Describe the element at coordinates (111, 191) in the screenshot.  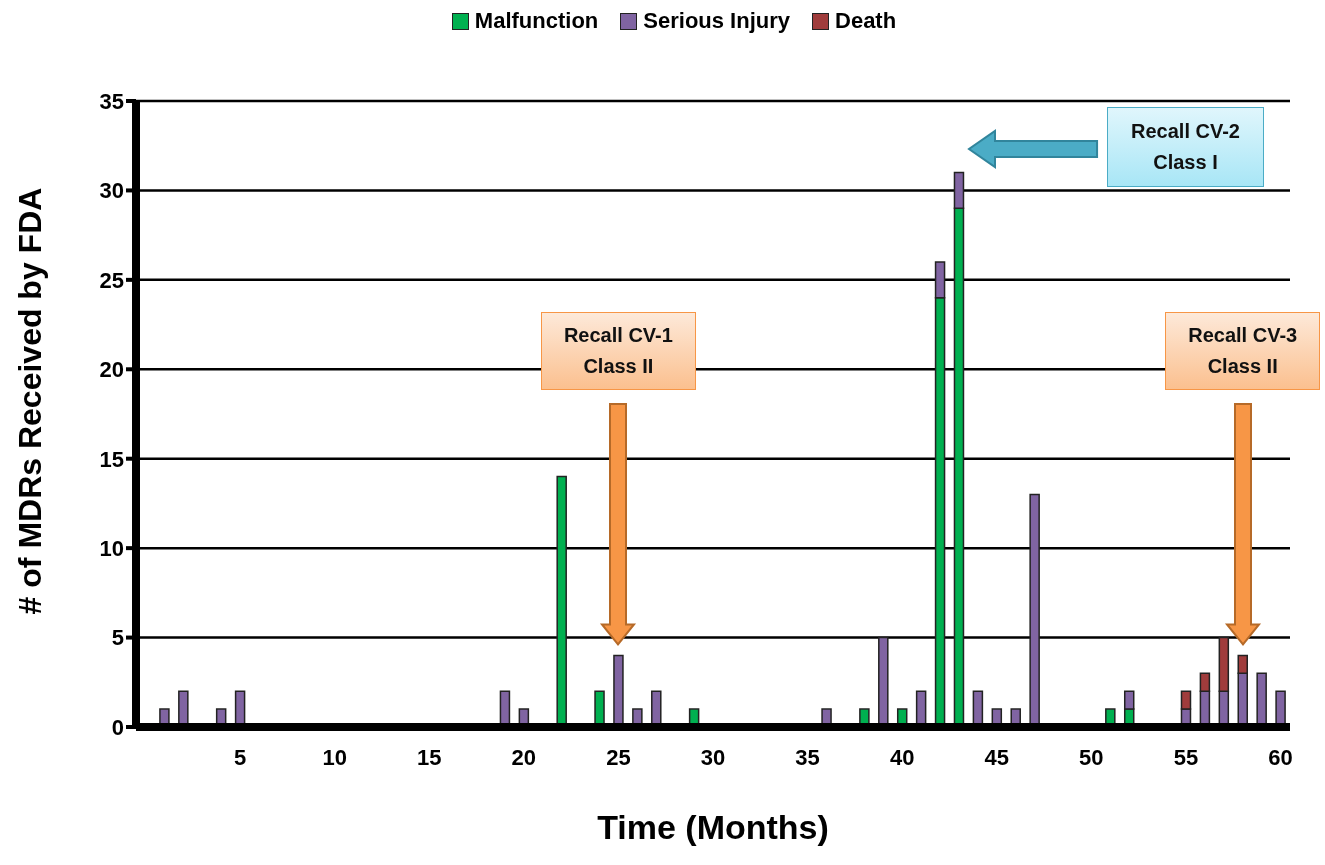
I see `y-tick-label: 30` at that location.